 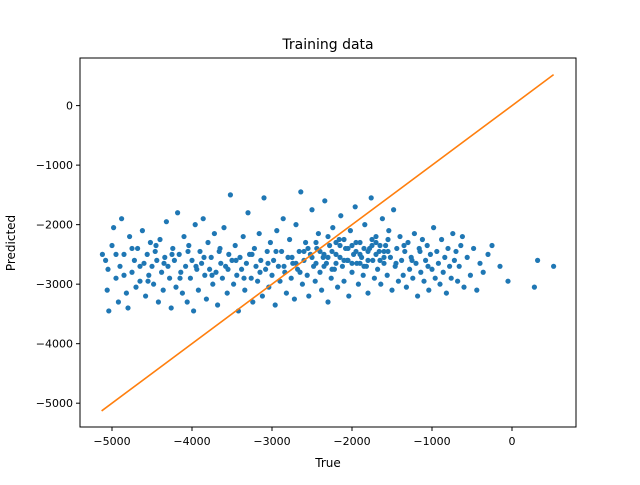 I want to click on x-tick-label: −4000, so click(x=191, y=441).